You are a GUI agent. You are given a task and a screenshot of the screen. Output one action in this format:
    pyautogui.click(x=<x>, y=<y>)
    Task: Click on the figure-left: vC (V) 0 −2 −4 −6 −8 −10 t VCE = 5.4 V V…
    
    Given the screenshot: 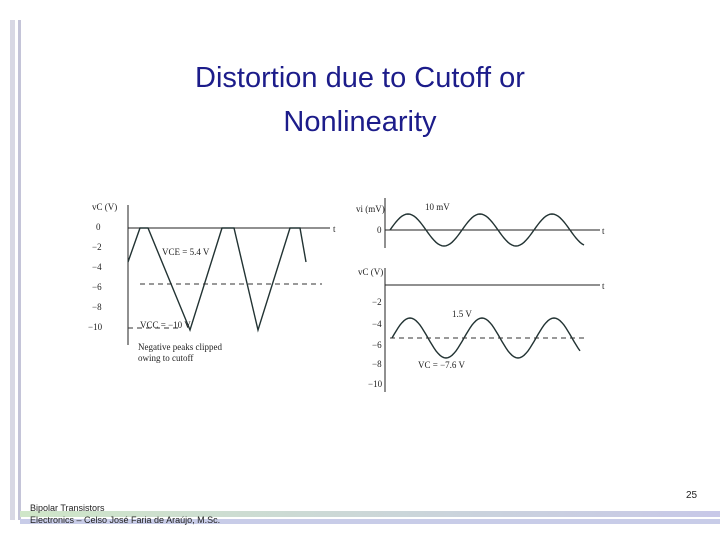 What is the action you would take?
    pyautogui.click(x=212, y=282)
    